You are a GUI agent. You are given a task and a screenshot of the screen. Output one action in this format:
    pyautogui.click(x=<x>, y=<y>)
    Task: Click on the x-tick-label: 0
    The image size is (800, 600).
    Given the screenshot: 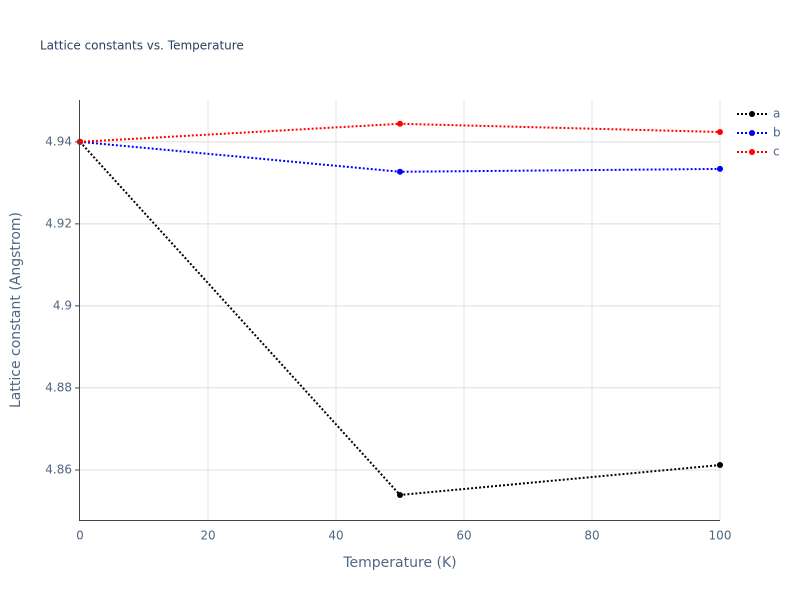 What is the action you would take?
    pyautogui.click(x=80, y=536)
    